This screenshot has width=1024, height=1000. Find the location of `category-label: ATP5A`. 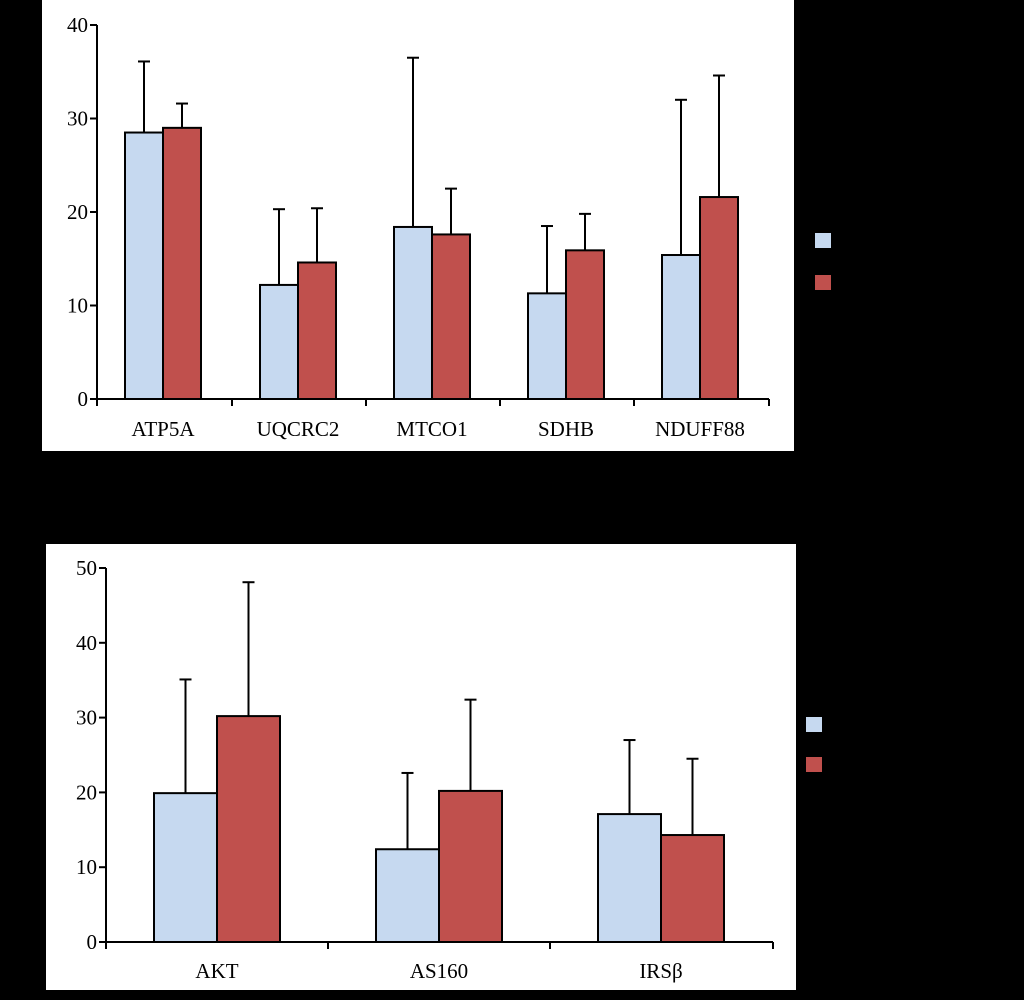

category-label: ATP5A is located at coordinates (163, 429).